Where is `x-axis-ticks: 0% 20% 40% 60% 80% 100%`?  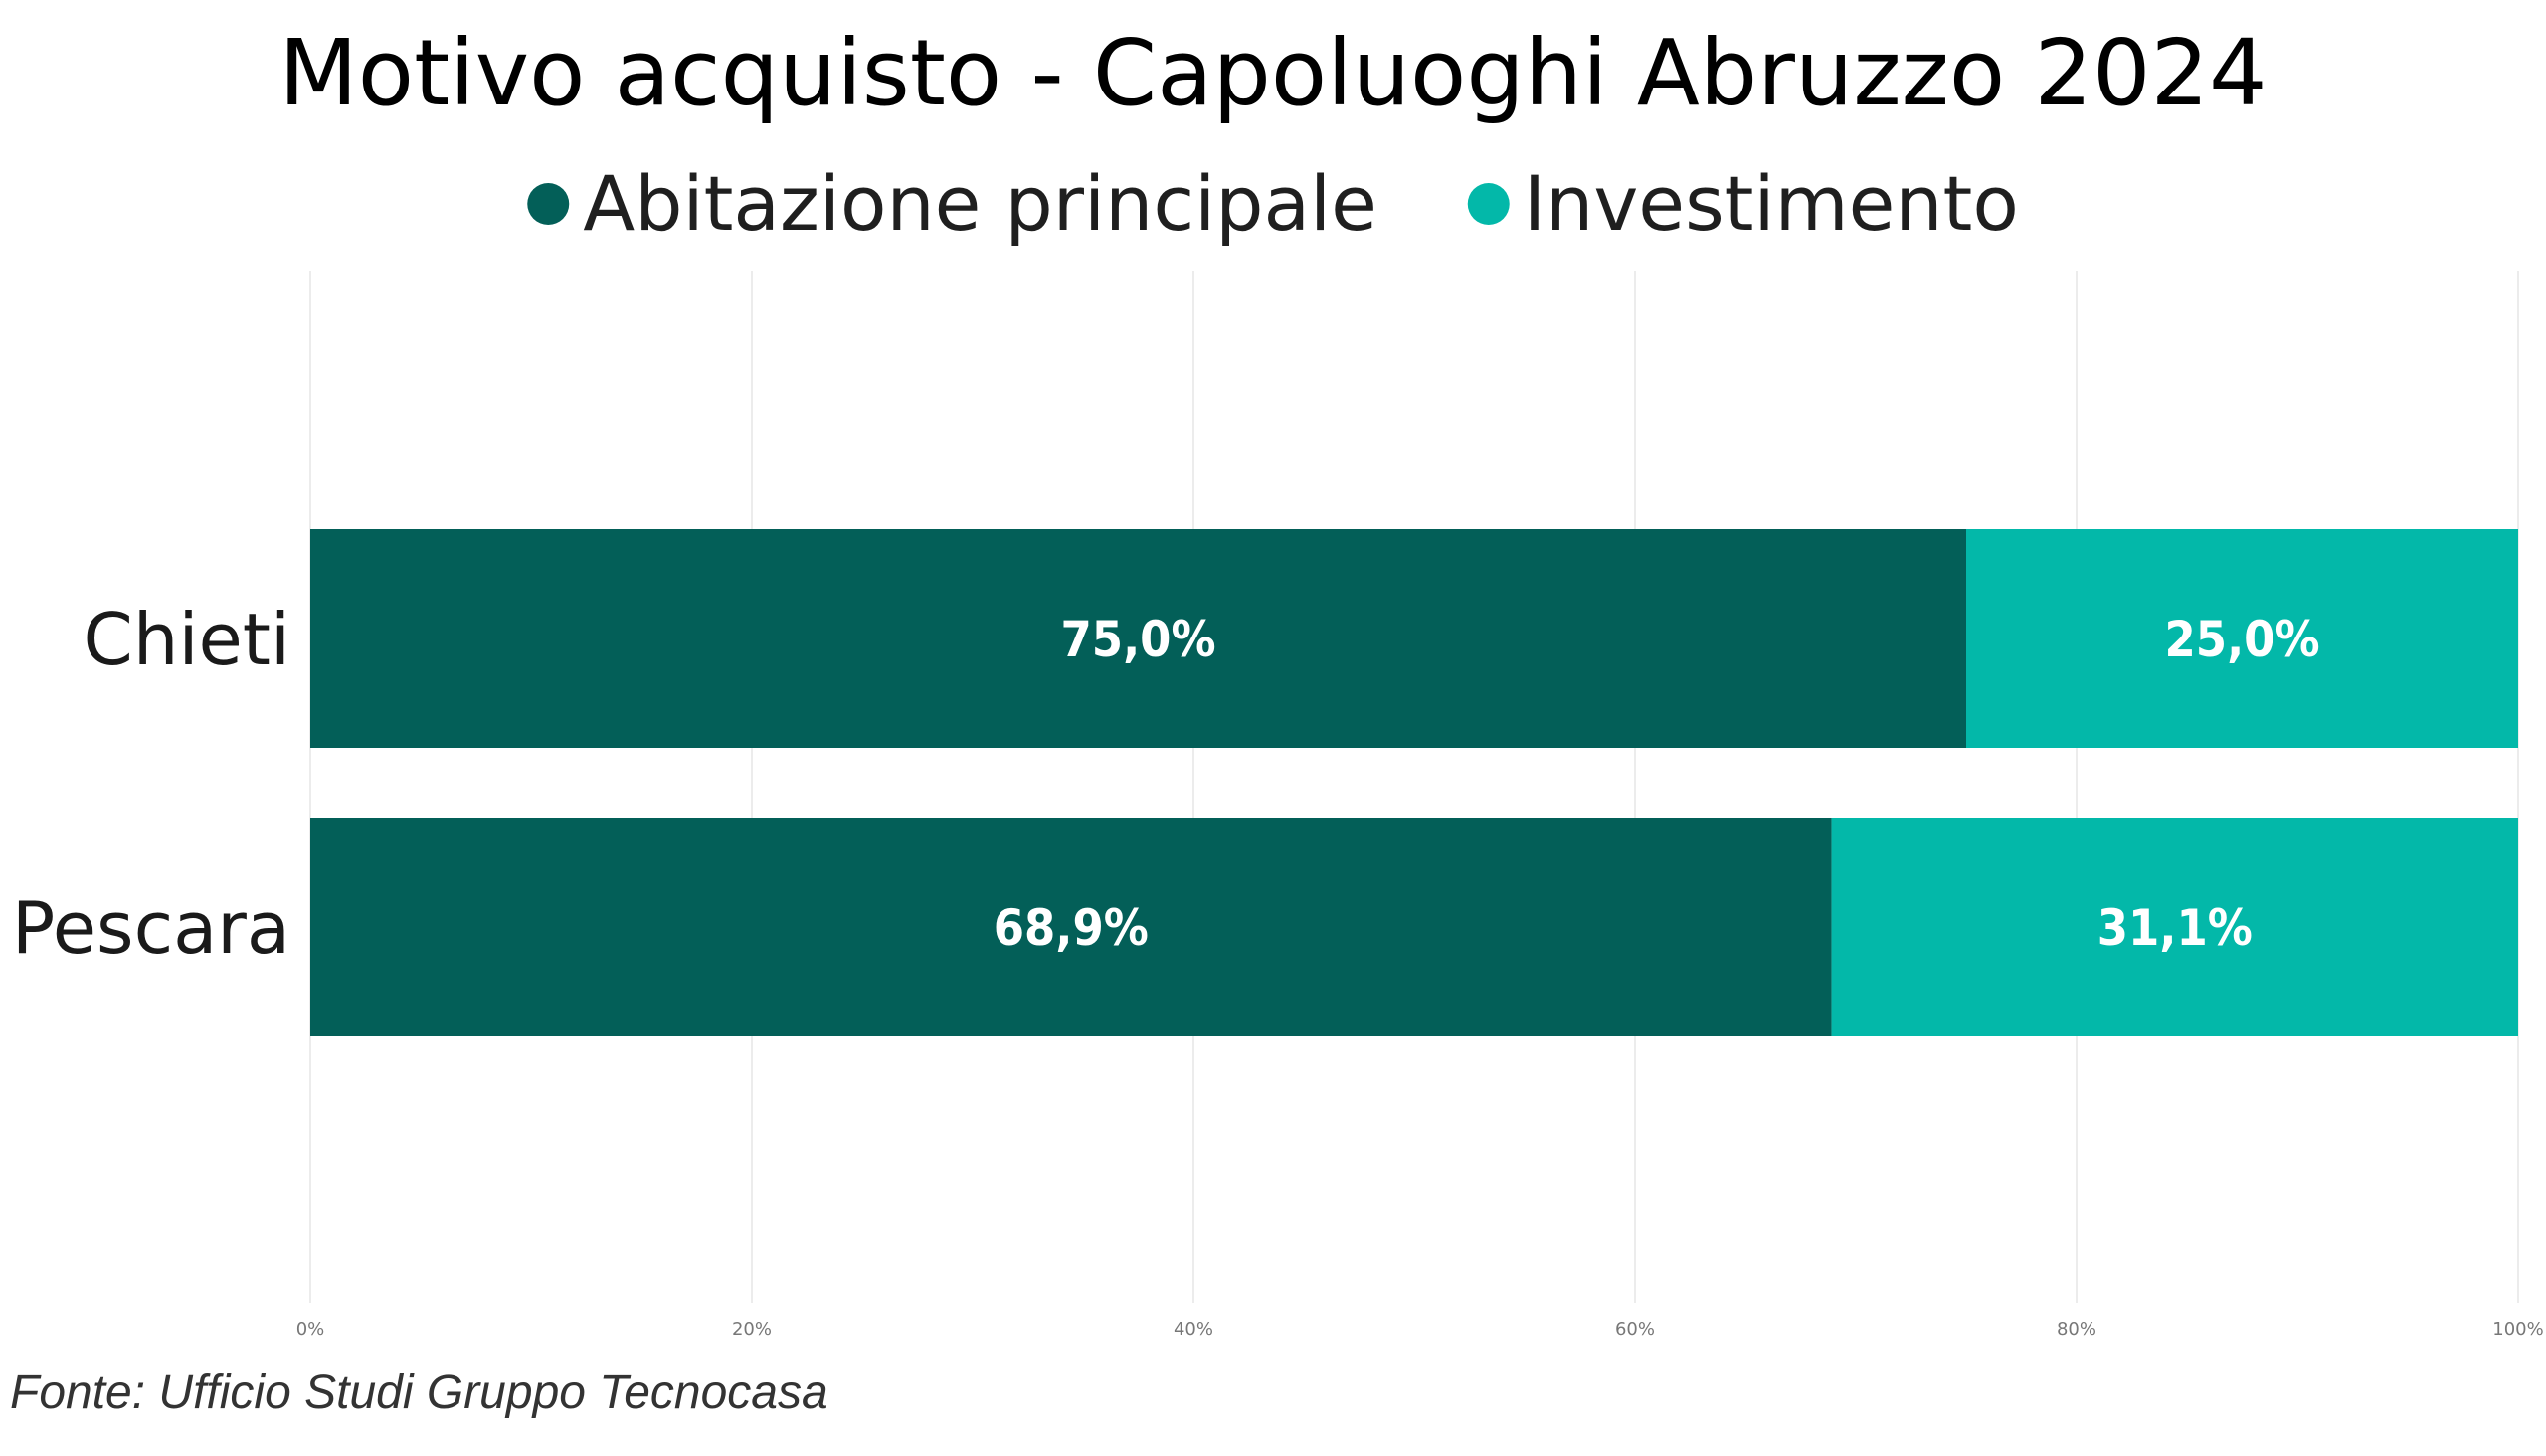
x-axis-ticks: 0% 20% 40% 60% 80% 100% is located at coordinates (1420, 1329).